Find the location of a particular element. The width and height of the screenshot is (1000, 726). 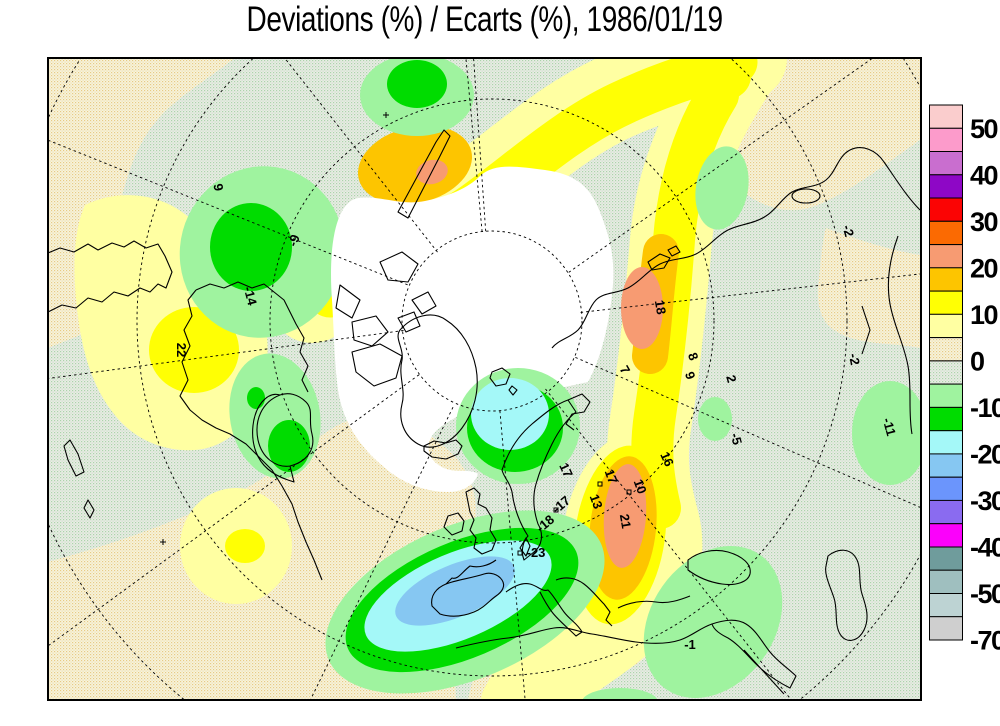

colorbar-bands is located at coordinates (946, 372).